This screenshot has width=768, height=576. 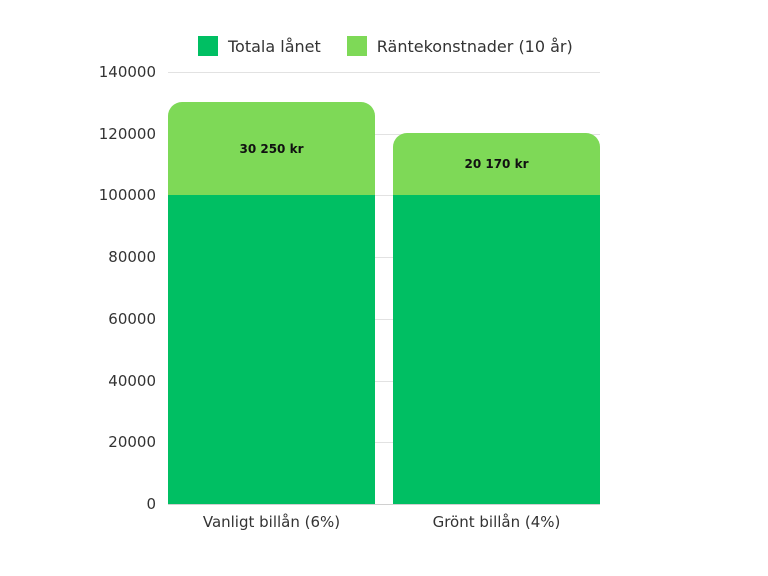 I want to click on y-tick-label: 140000, so click(x=127, y=72).